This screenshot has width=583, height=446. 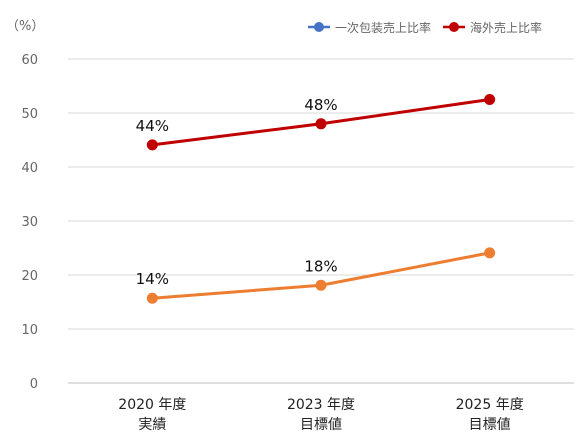 I want to click on x-category-label: 実績, so click(x=152, y=425).